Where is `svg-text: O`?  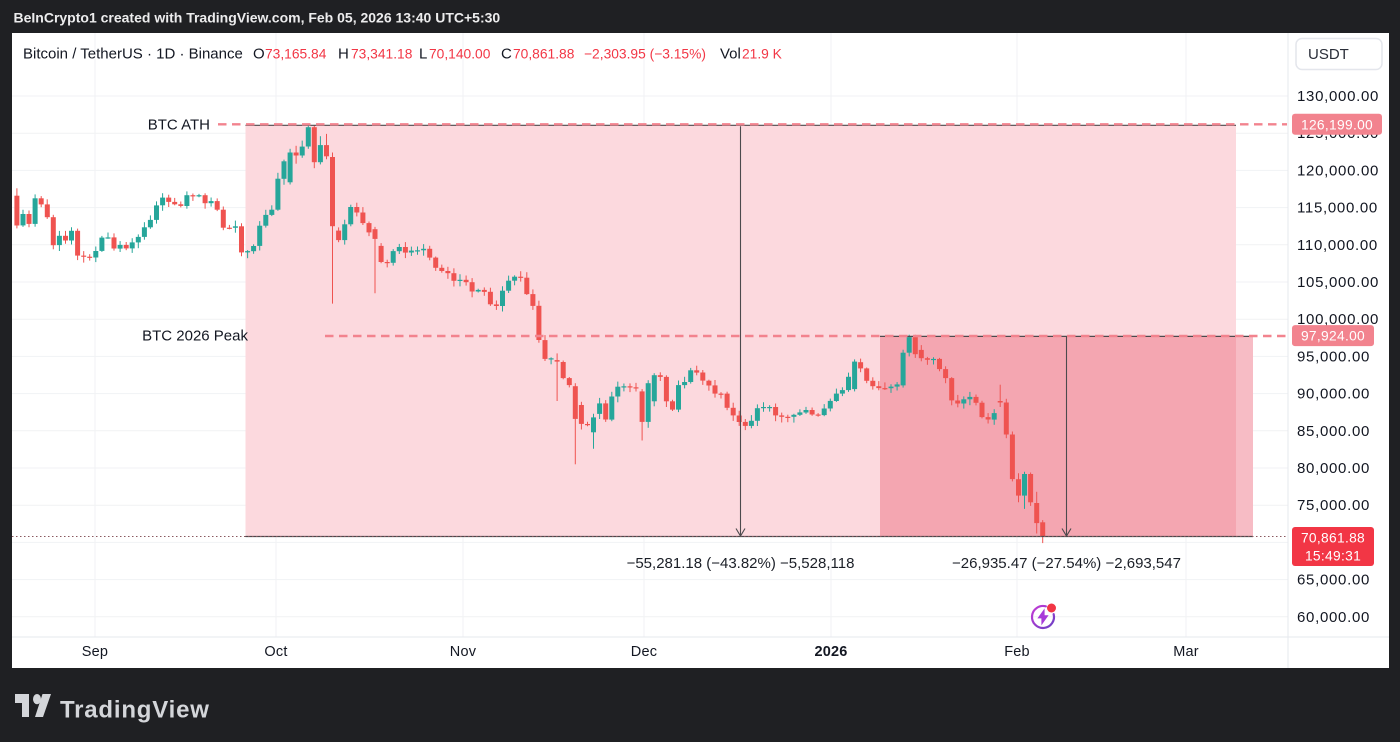
svg-text: O is located at coordinates (259, 54).